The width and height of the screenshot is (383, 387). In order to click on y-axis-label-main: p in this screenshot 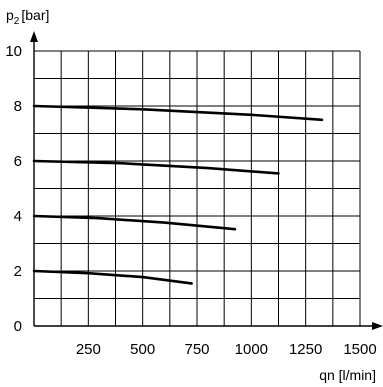, I will do `click(10, 15)`.